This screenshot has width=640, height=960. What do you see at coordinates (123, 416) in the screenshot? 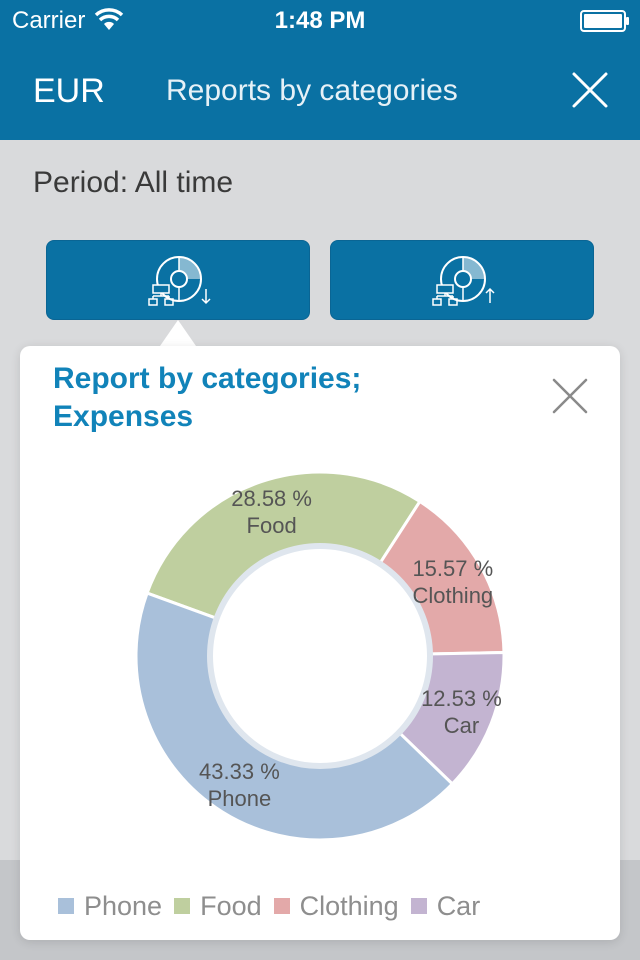
I see `popover-title-line2: Expenses` at bounding box center [123, 416].